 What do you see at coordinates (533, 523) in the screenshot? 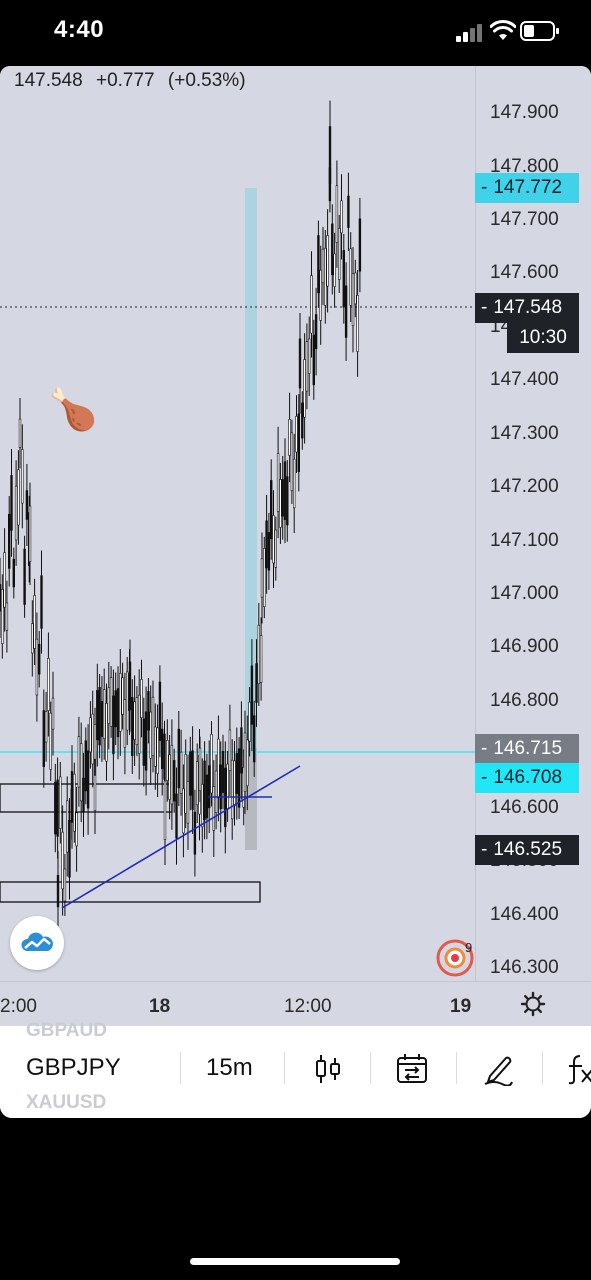
I see `price-axis` at bounding box center [533, 523].